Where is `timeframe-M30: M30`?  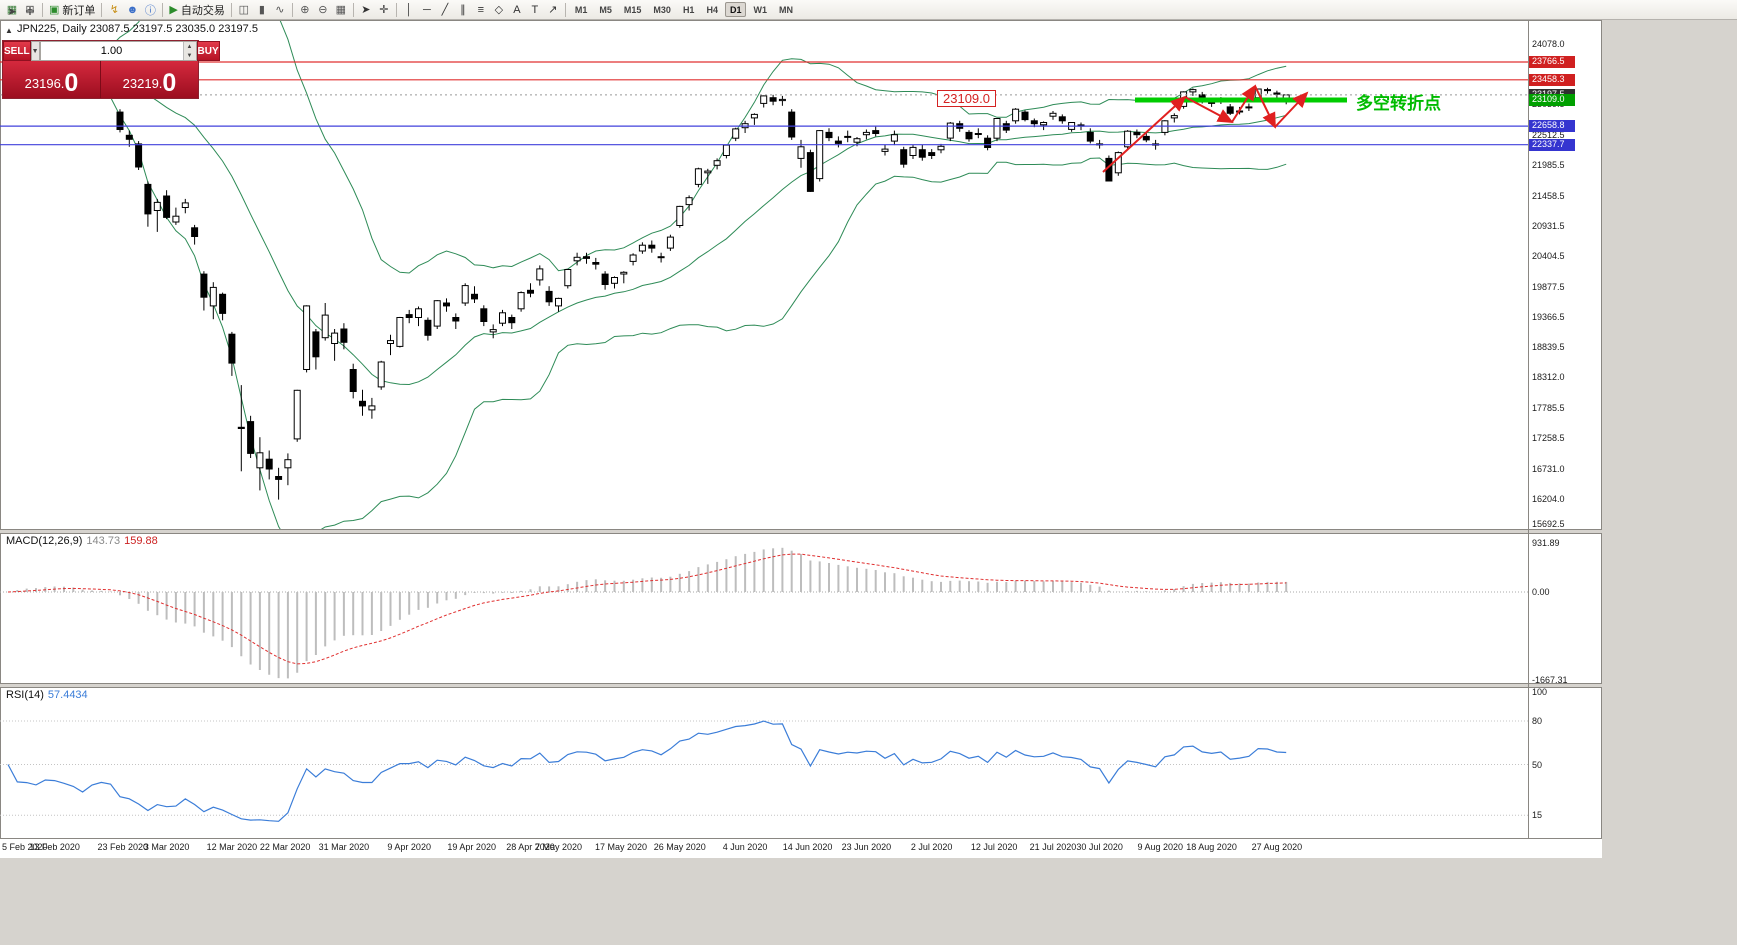
timeframe-M30: M30 is located at coordinates (662, 9).